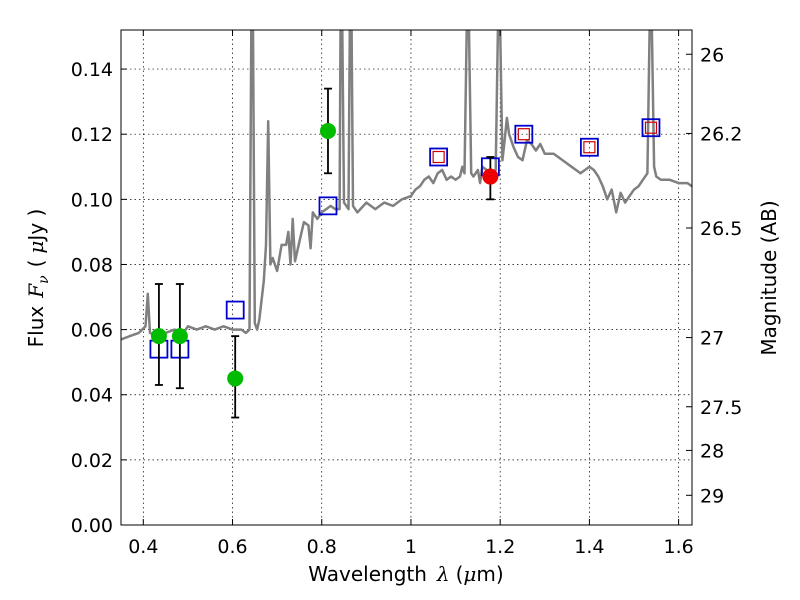 Image resolution: width=800 pixels, height=600 pixels. Describe the element at coordinates (712, 451) in the screenshot. I see `right-tick-label: 28` at that location.